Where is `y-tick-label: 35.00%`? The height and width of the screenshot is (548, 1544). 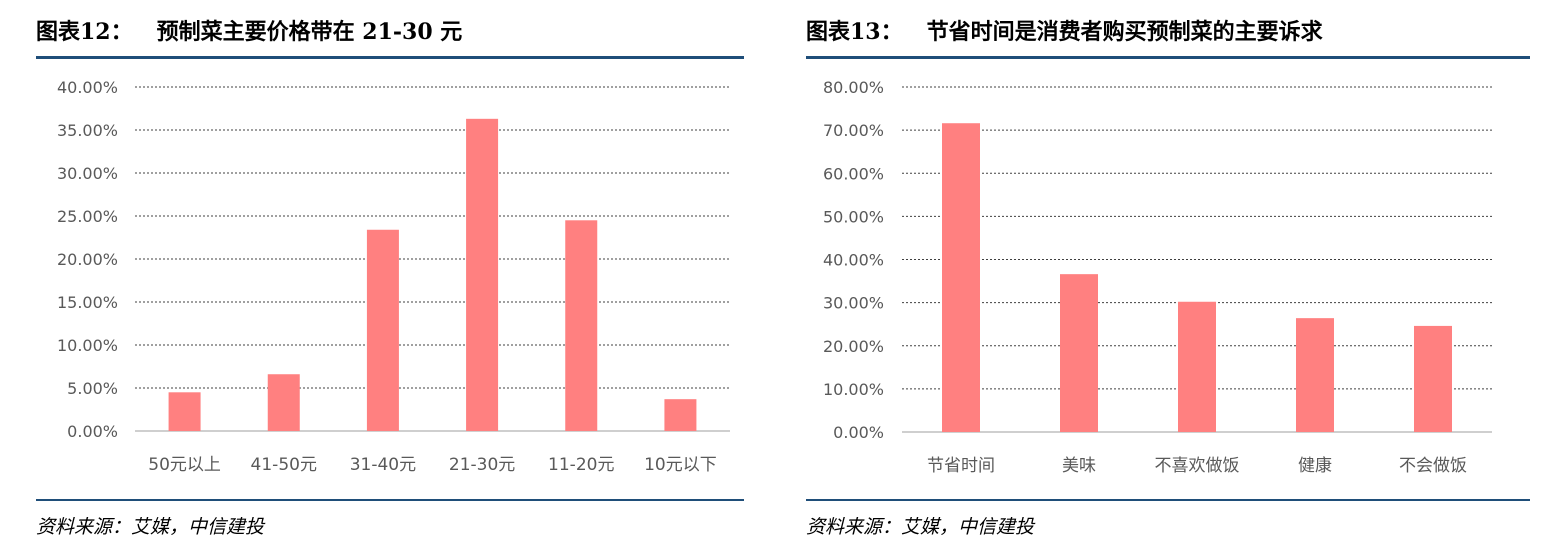 y-tick-label: 35.00% is located at coordinates (87, 130).